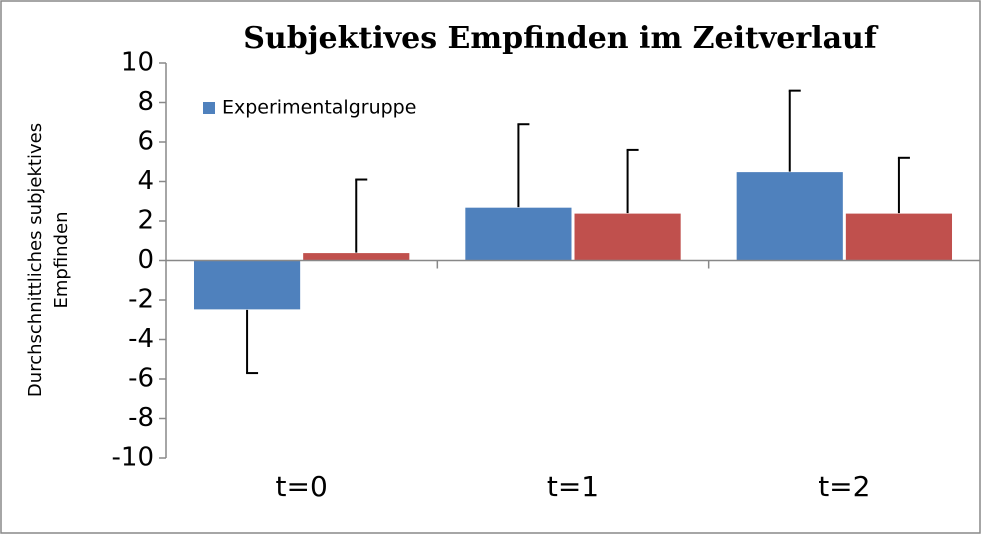 This screenshot has width=981, height=534. Describe the element at coordinates (145, 142) in the screenshot. I see `y-tick-label: 6` at that location.